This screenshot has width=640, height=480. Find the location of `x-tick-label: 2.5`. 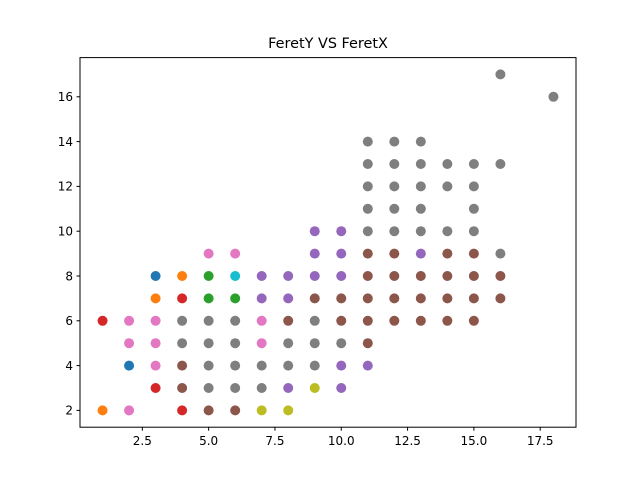

x-tick-label: 2.5 is located at coordinates (142, 441).